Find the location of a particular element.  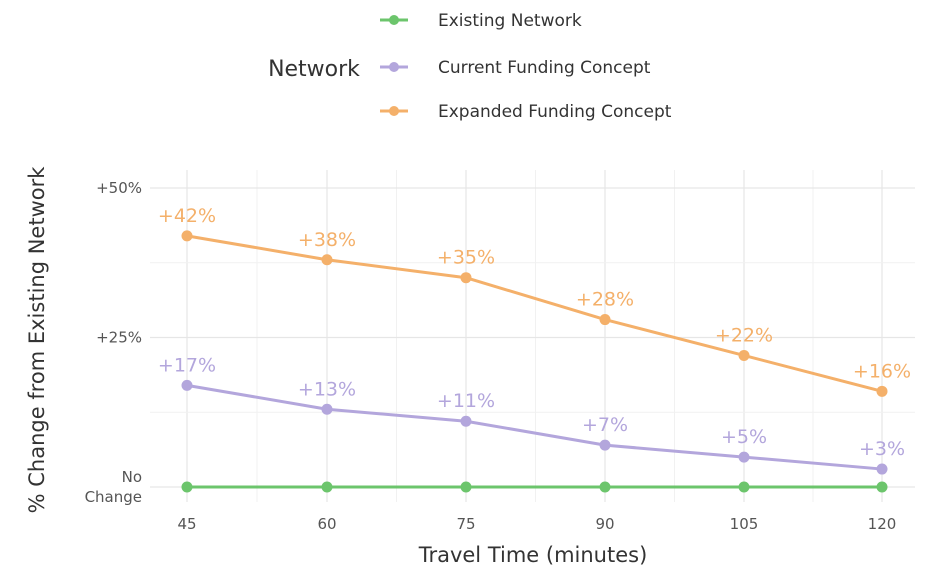

legend-label: Current Funding Concept is located at coordinates (544, 68).